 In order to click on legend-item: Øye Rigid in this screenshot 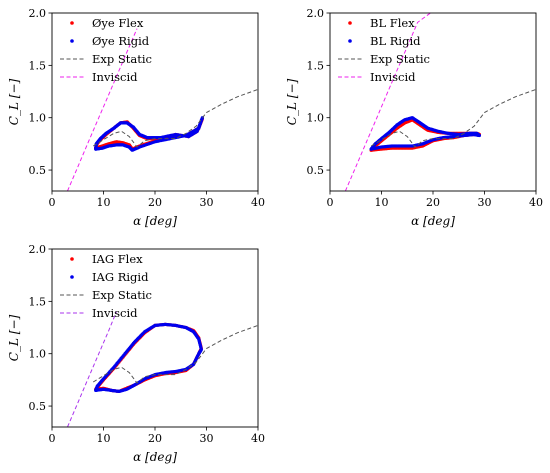, I will do `click(110, 41)`.